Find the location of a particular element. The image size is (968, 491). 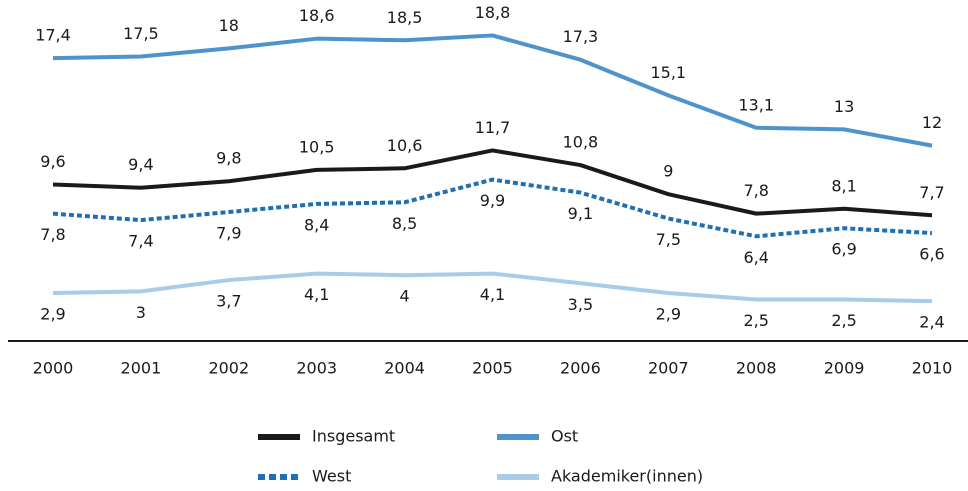

data-label: 10,5 is located at coordinates (317, 146).